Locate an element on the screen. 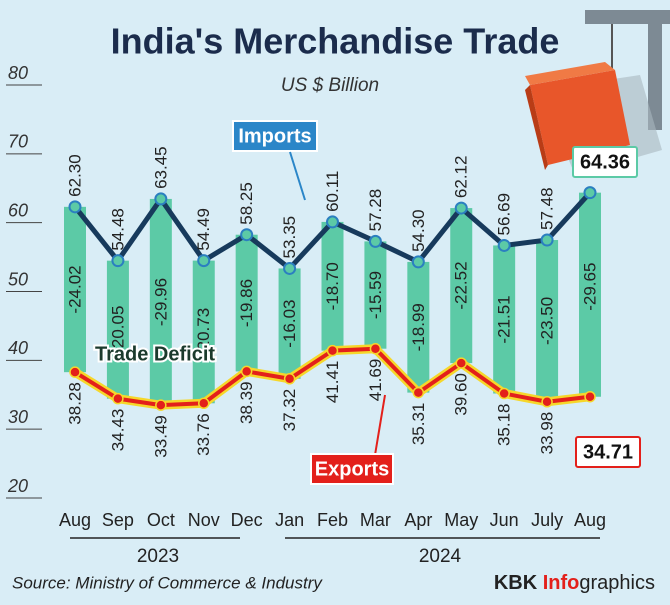  deficit-outline: Trade Deficit is located at coordinates (155, 354).